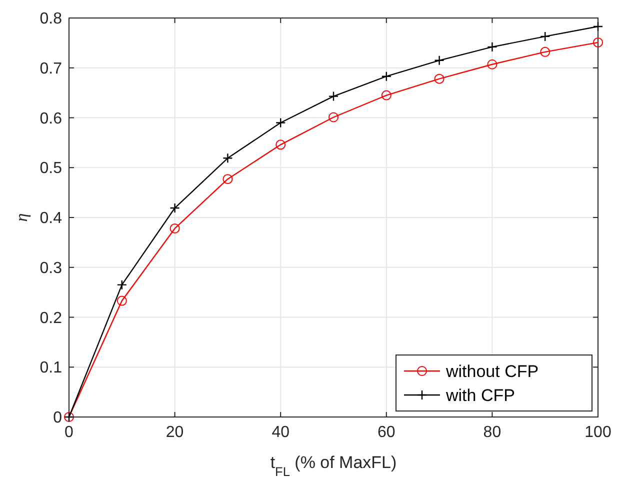  Describe the element at coordinates (175, 432) in the screenshot. I see `x-tick-label: 20` at that location.